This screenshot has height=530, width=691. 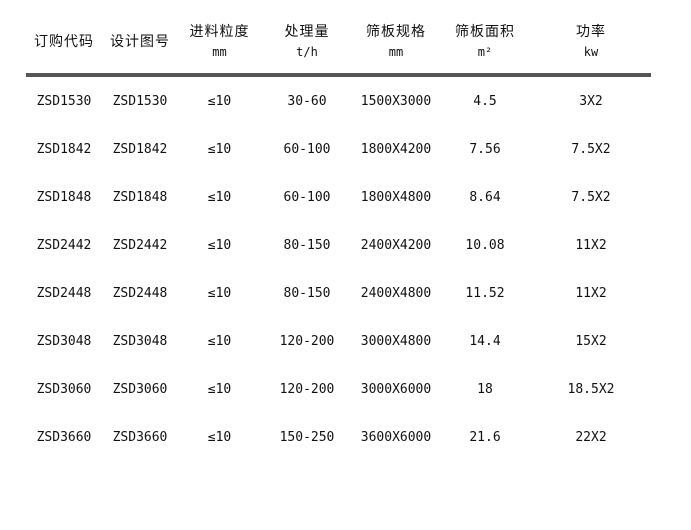 I want to click on column-header-order-code: 订购代码, so click(x=64, y=42).